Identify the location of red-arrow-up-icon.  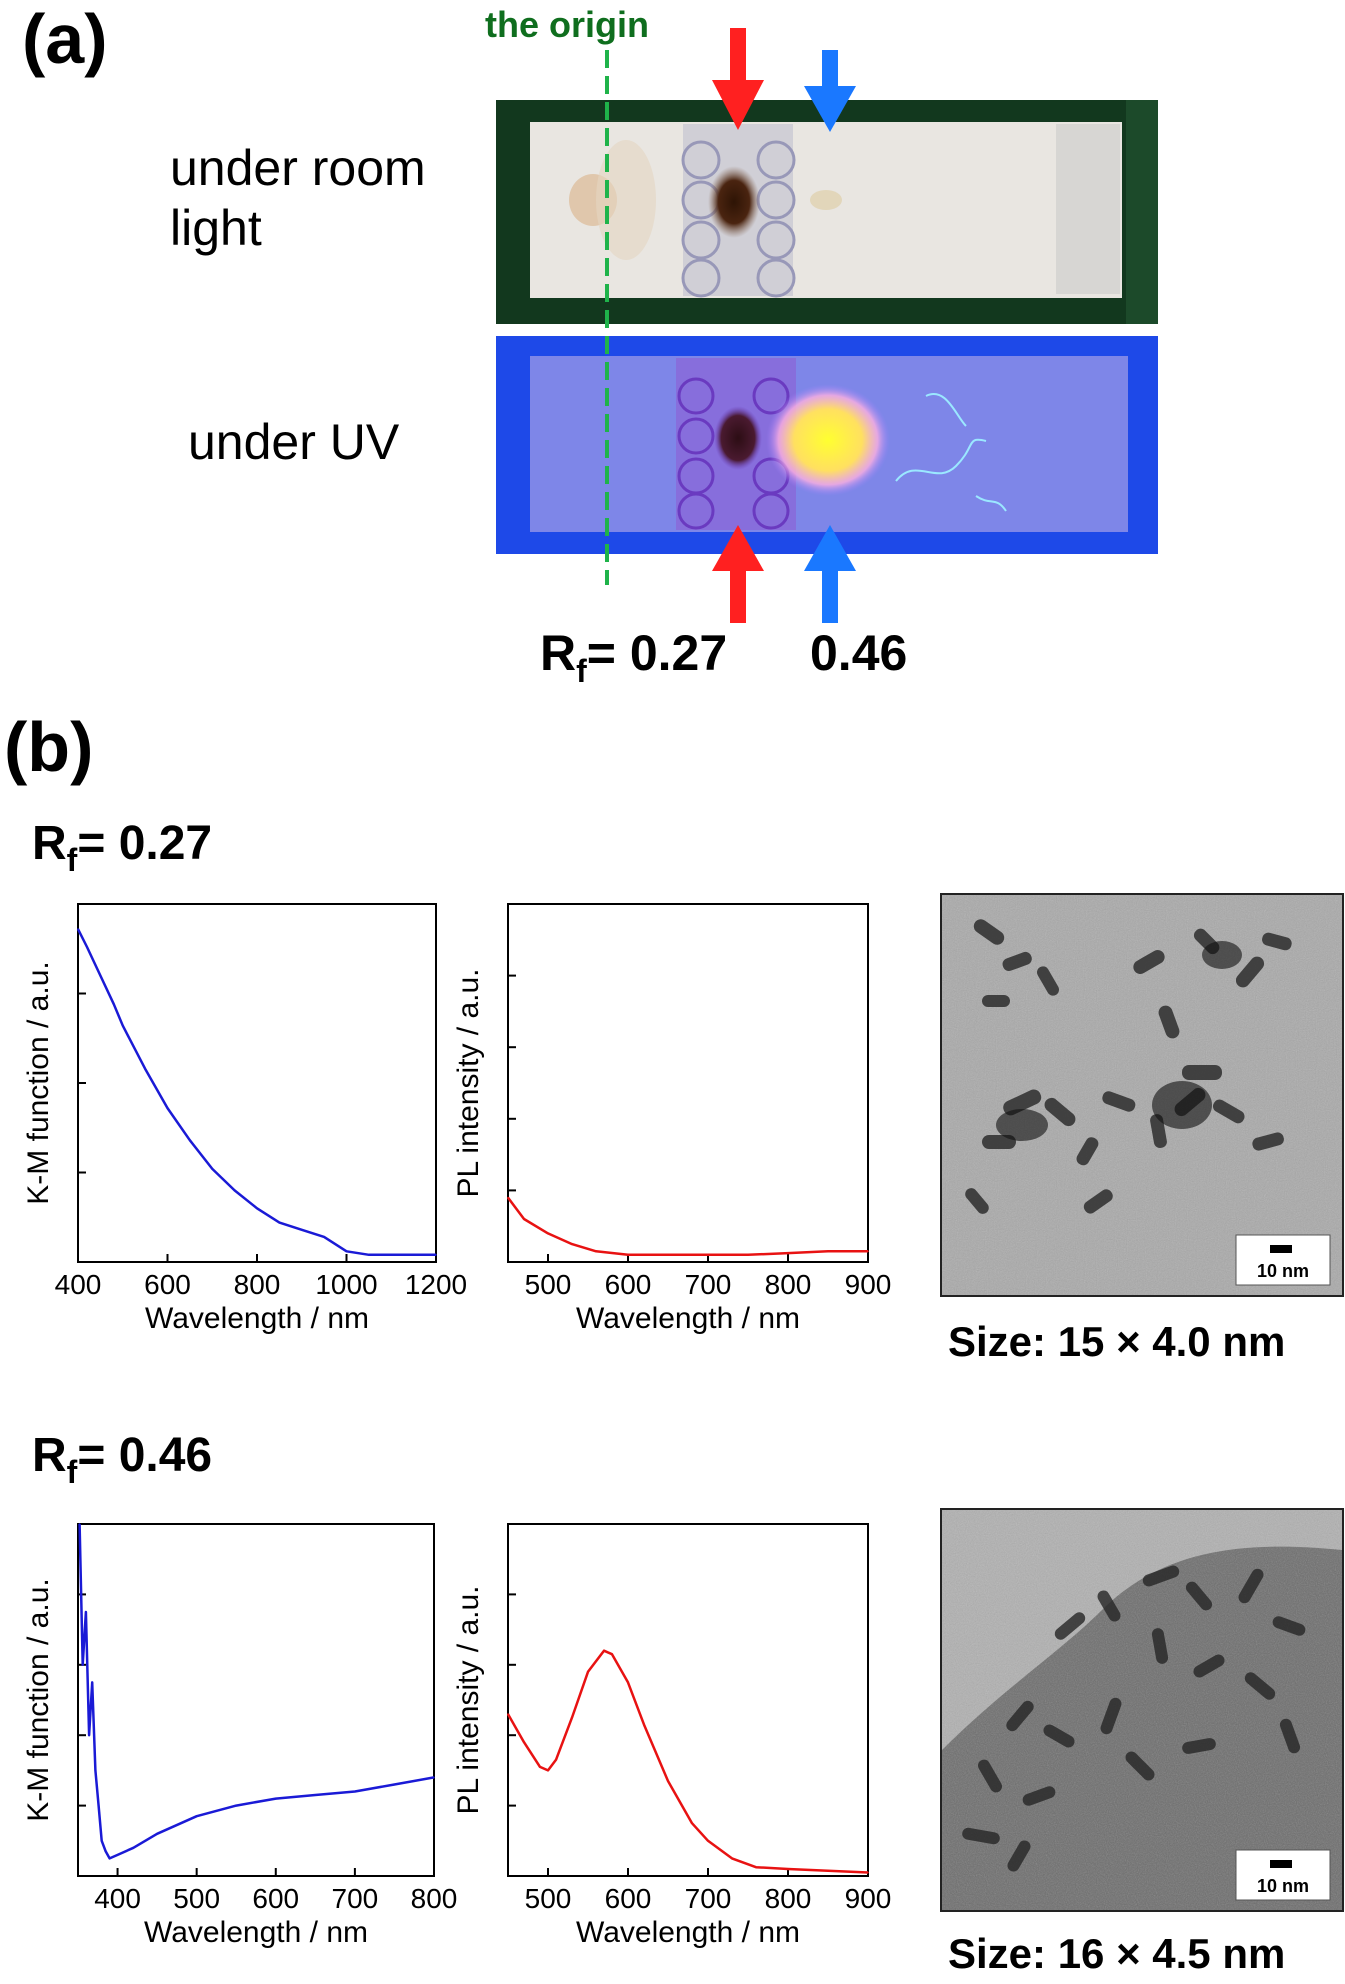
(738, 574).